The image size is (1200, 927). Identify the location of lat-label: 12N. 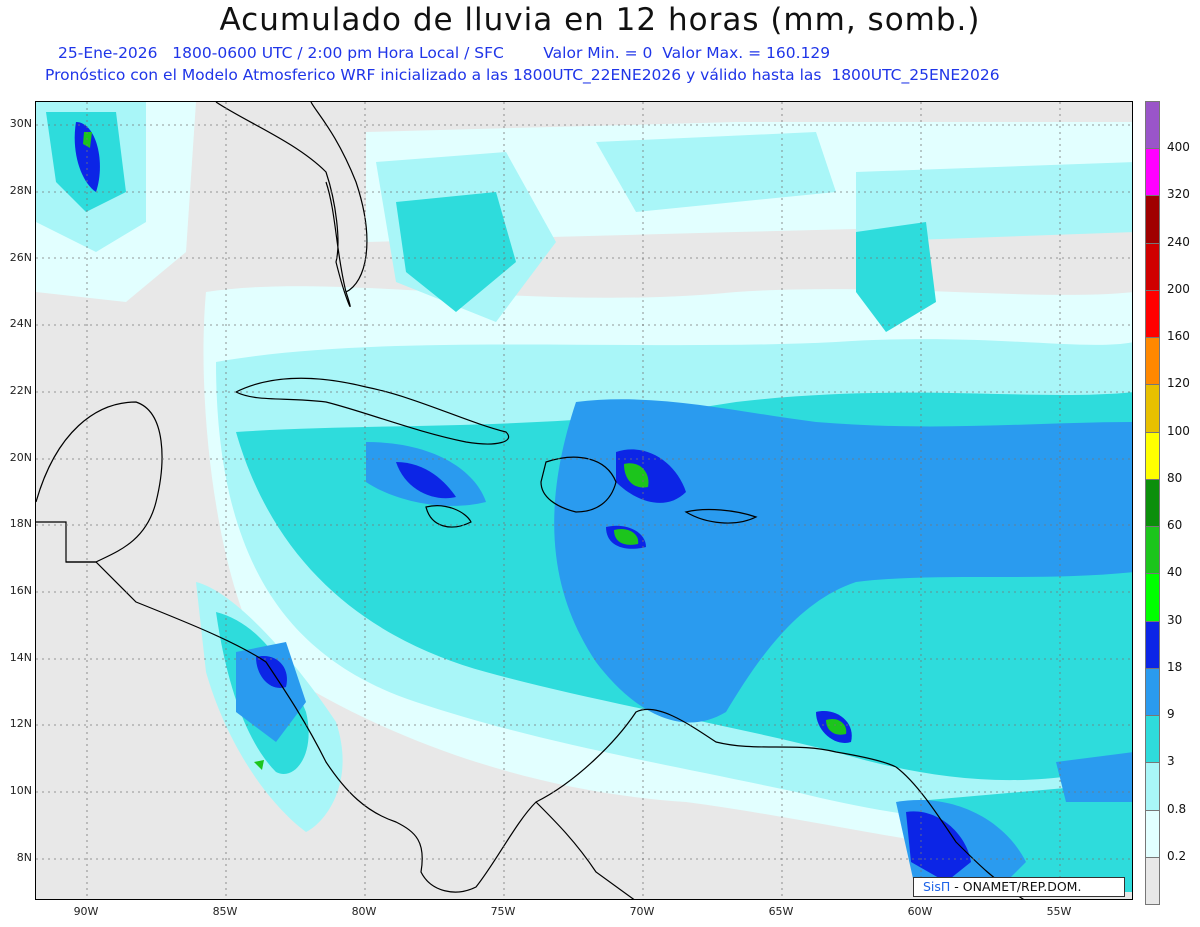
(20, 723).